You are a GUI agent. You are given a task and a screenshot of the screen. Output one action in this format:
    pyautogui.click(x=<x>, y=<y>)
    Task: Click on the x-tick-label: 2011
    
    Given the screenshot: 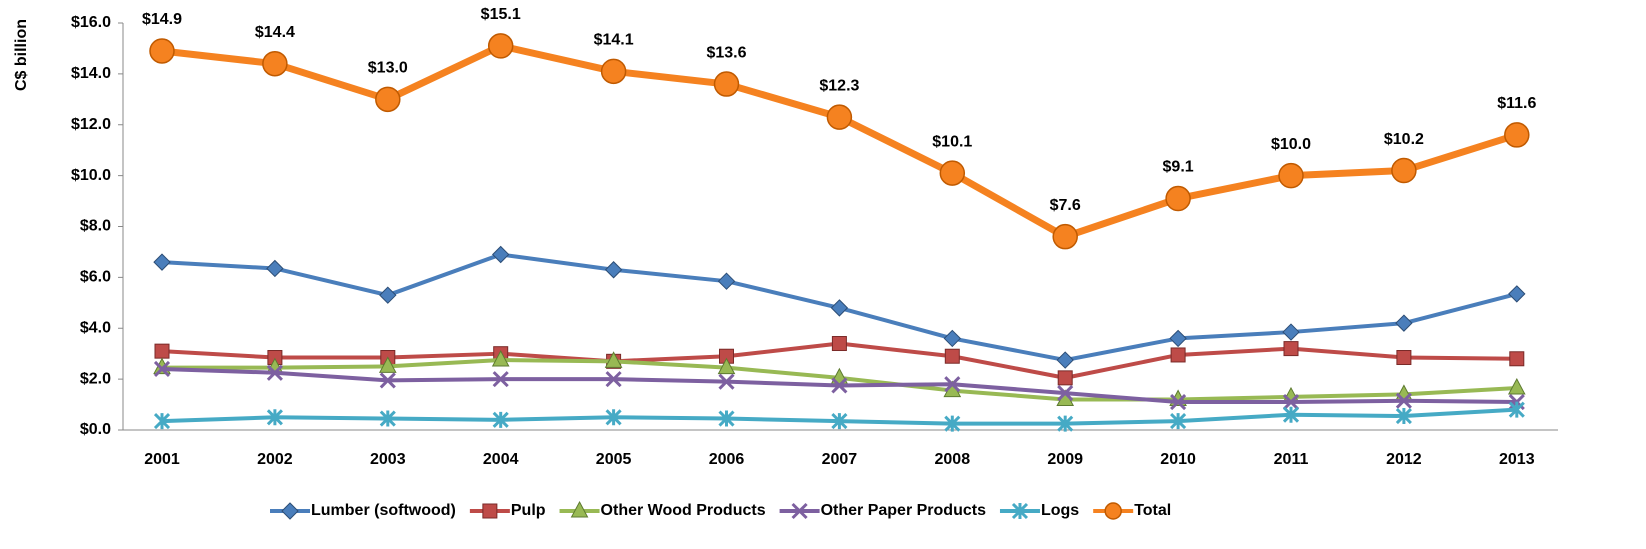 What is the action you would take?
    pyautogui.click(x=1291, y=459)
    